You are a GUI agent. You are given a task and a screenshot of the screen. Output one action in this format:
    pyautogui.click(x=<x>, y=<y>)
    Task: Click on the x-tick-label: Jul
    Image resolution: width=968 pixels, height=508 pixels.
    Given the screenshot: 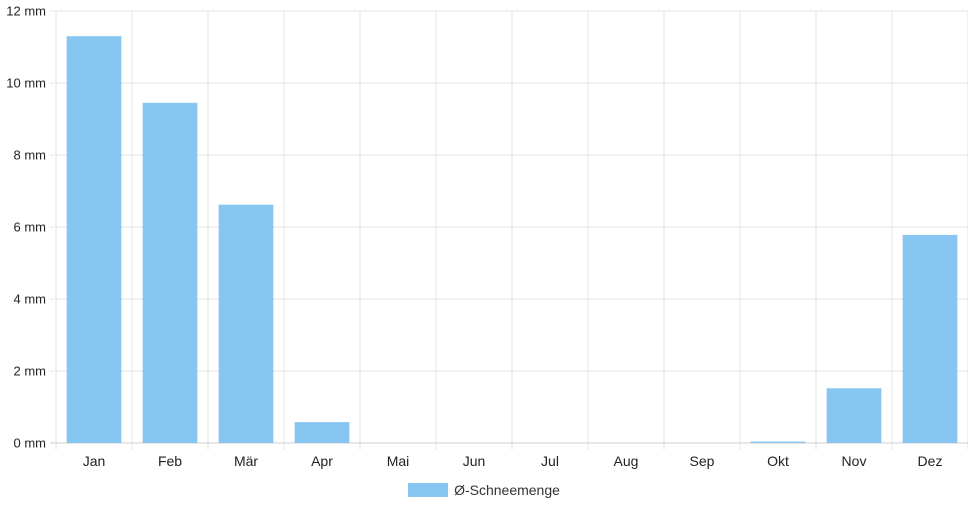 What is the action you would take?
    pyautogui.click(x=550, y=461)
    